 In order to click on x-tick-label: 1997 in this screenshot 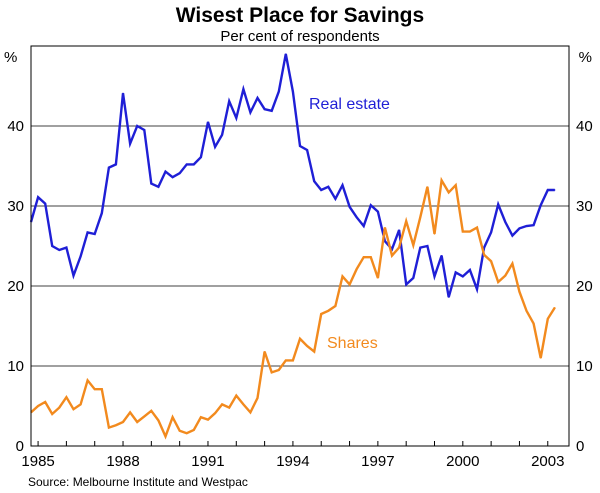, I will do `click(377, 461)`.